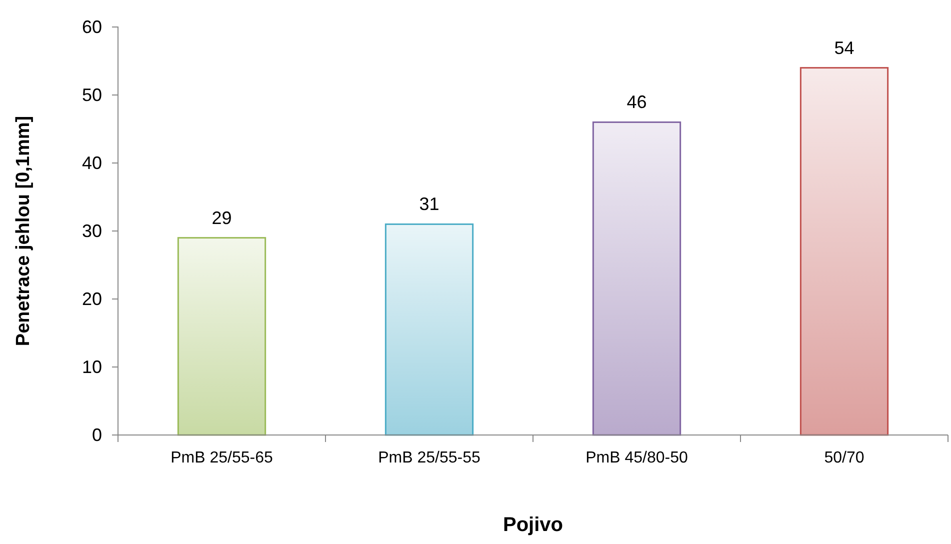  What do you see at coordinates (221, 457) in the screenshot?
I see `x-tick-label: PmB 25/55-65` at bounding box center [221, 457].